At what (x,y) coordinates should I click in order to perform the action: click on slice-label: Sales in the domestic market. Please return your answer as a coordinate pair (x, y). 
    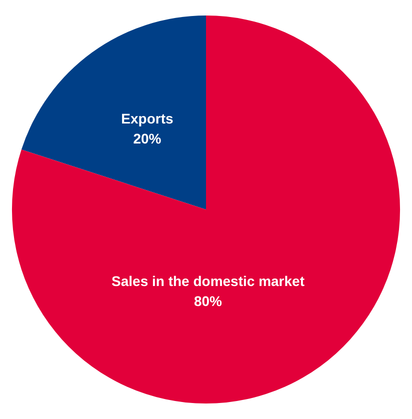
    Looking at the image, I should click on (208, 281).